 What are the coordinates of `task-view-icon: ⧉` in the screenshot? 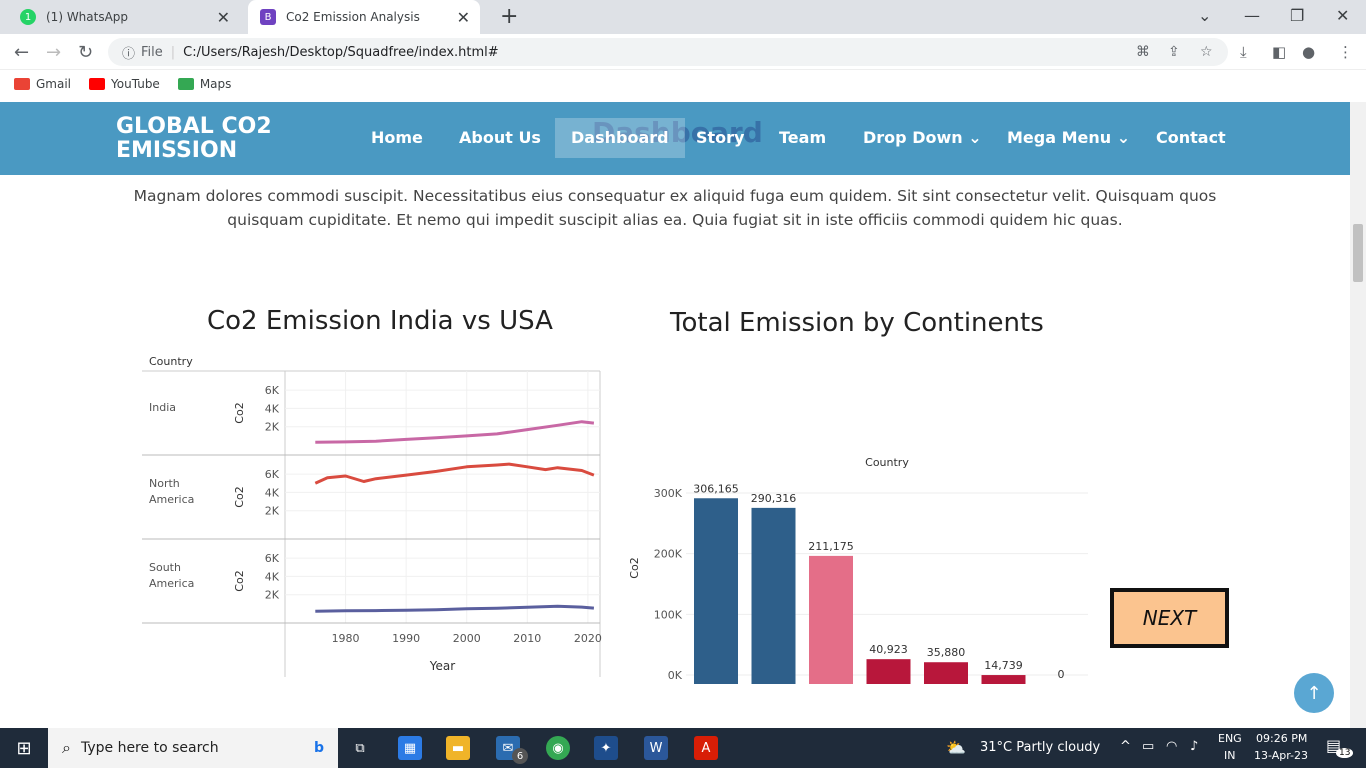 It's located at (360, 748).